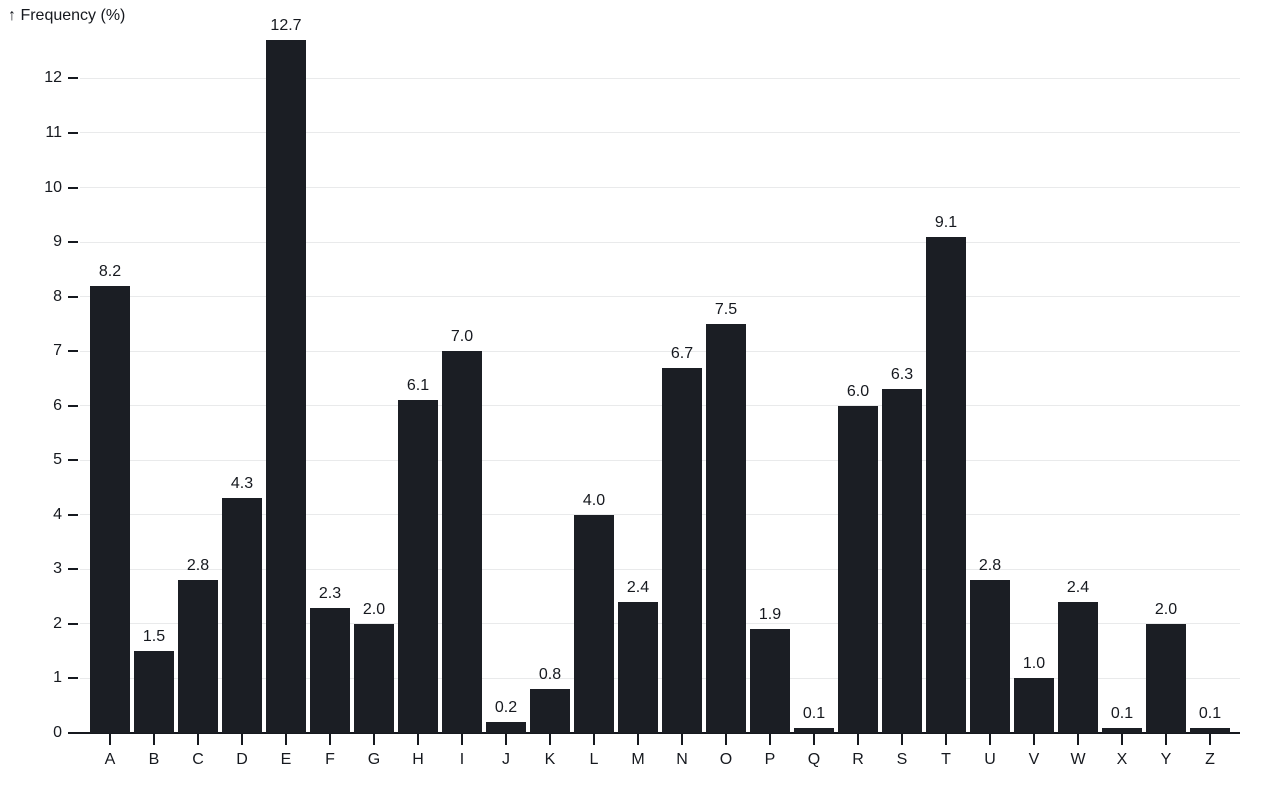 Image resolution: width=1280 pixels, height=792 pixels. What do you see at coordinates (286, 26) in the screenshot?
I see `bar-value-label: 12.7` at bounding box center [286, 26].